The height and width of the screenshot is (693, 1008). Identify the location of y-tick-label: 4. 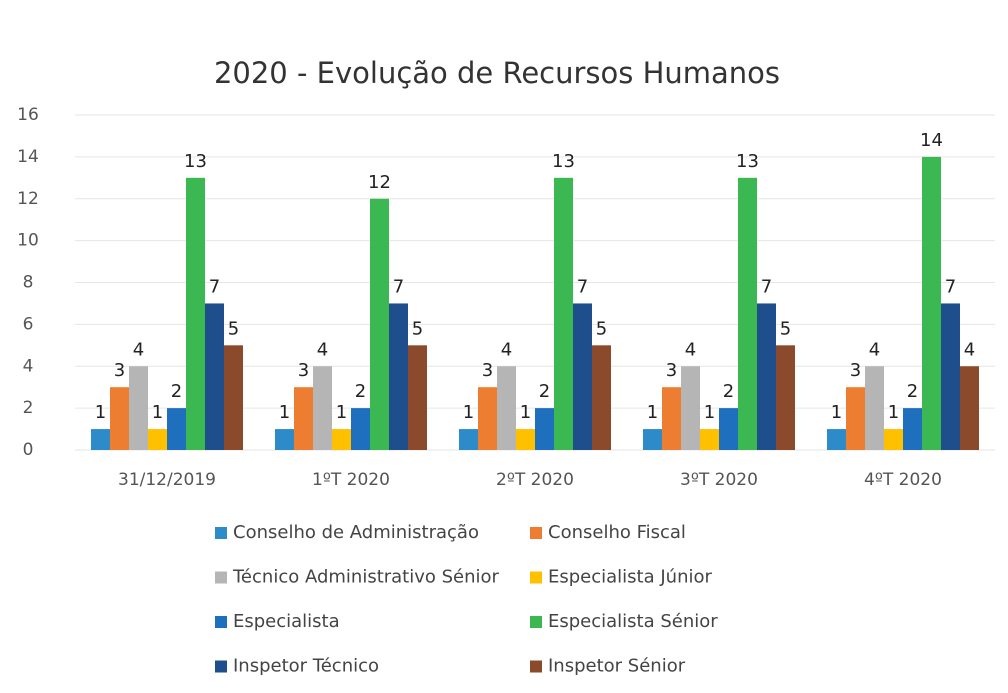
(28, 366).